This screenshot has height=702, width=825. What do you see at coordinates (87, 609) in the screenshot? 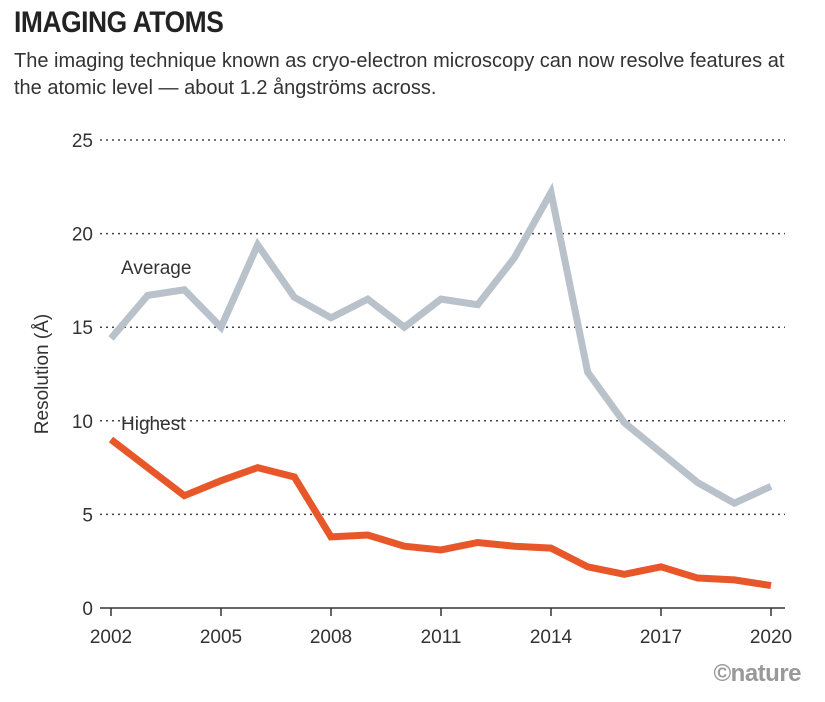
I see `y-tick-label: 0` at bounding box center [87, 609].